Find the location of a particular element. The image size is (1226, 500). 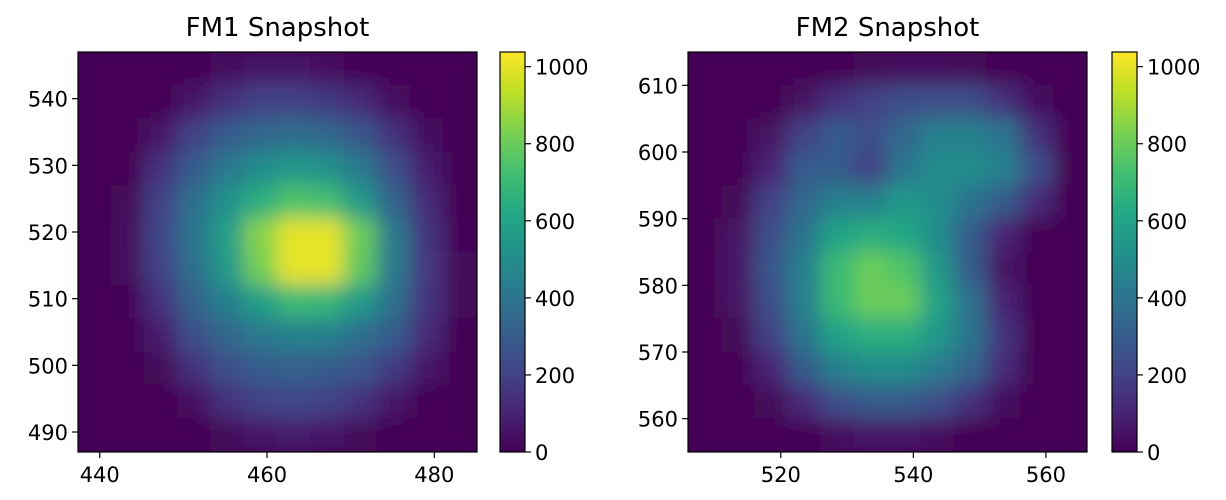

y-tick-label: 520 is located at coordinates (48, 233).